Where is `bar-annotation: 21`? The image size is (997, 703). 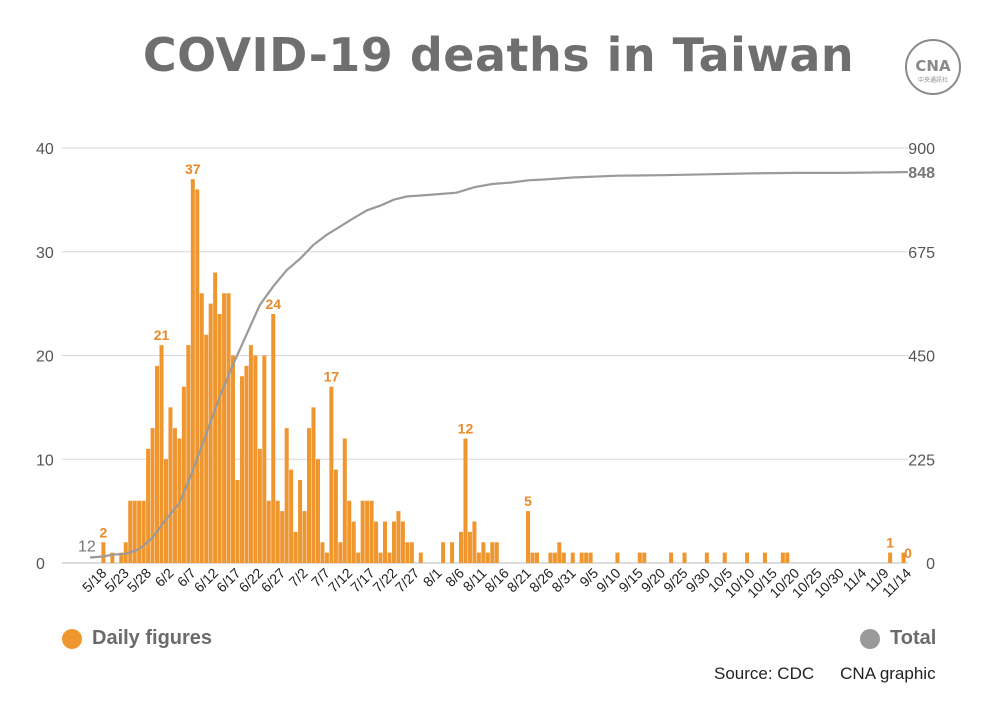
bar-annotation: 21 is located at coordinates (162, 335).